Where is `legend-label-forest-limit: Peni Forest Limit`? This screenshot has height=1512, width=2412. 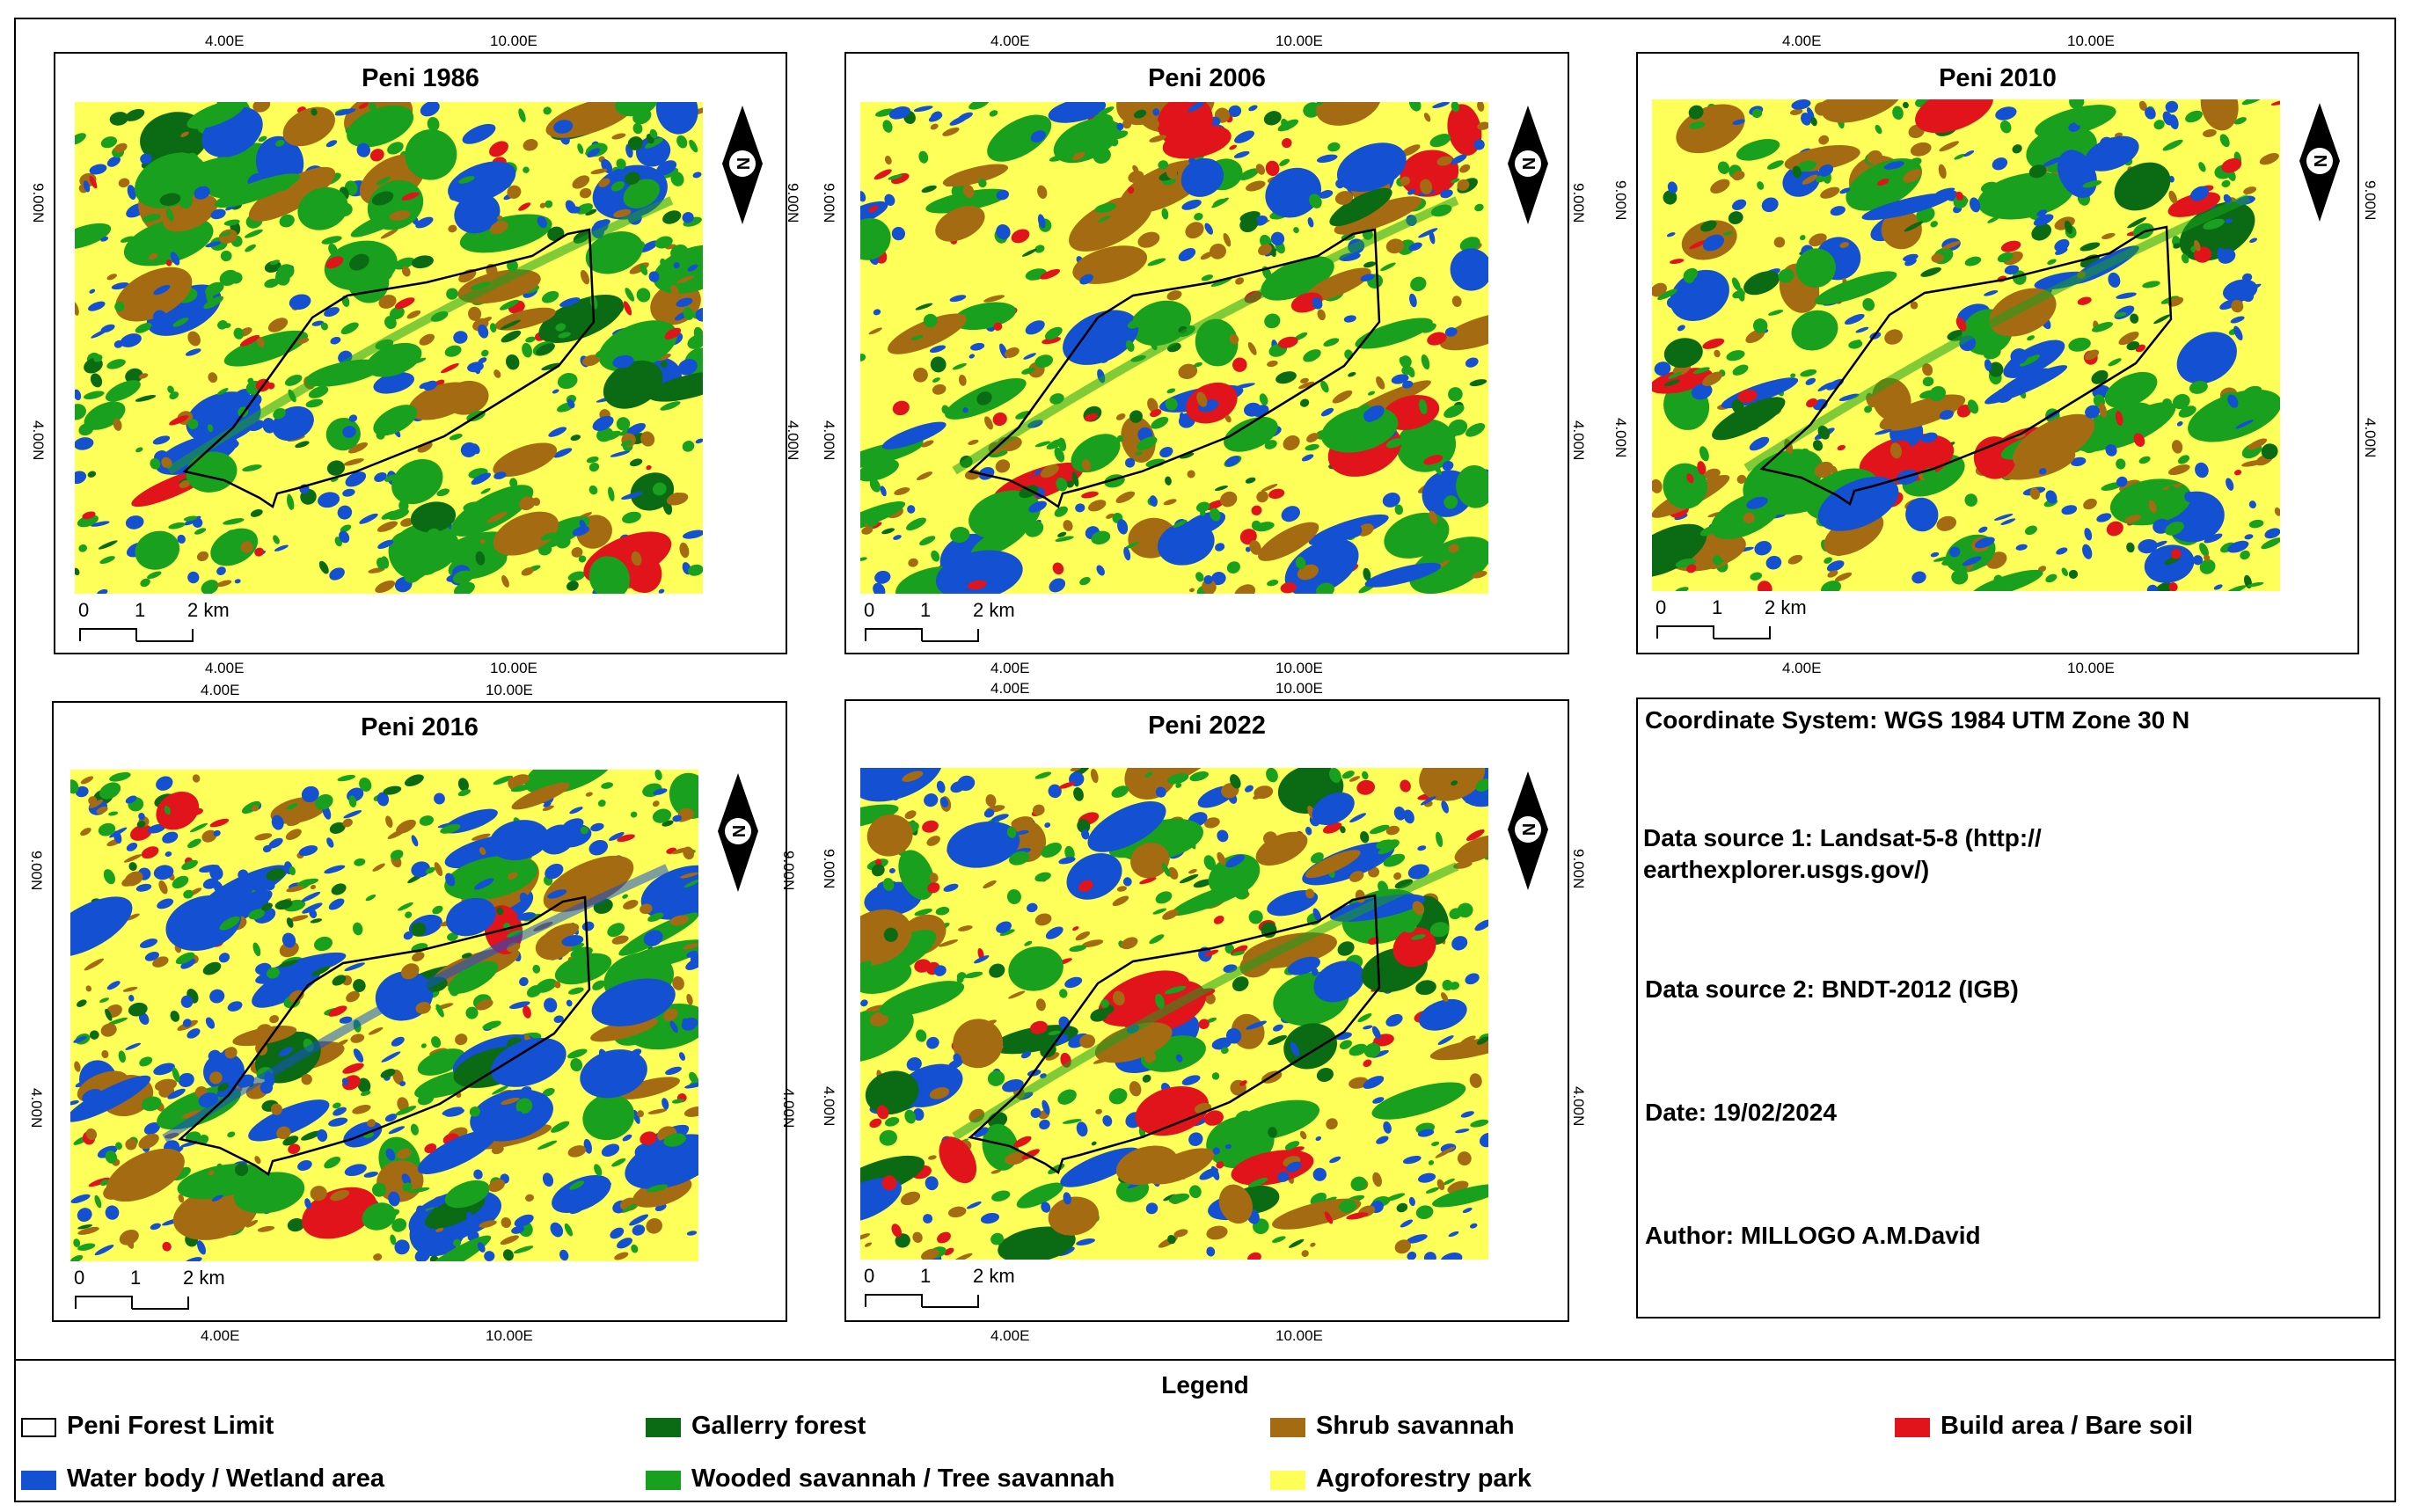
legend-label-forest-limit: Peni Forest Limit is located at coordinates (170, 1426).